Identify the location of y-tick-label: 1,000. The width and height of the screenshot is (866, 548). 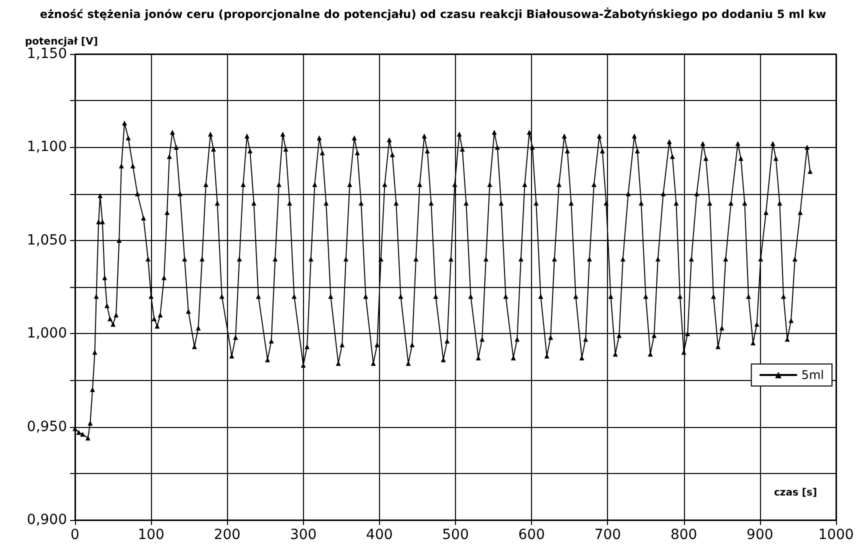
(46, 334).